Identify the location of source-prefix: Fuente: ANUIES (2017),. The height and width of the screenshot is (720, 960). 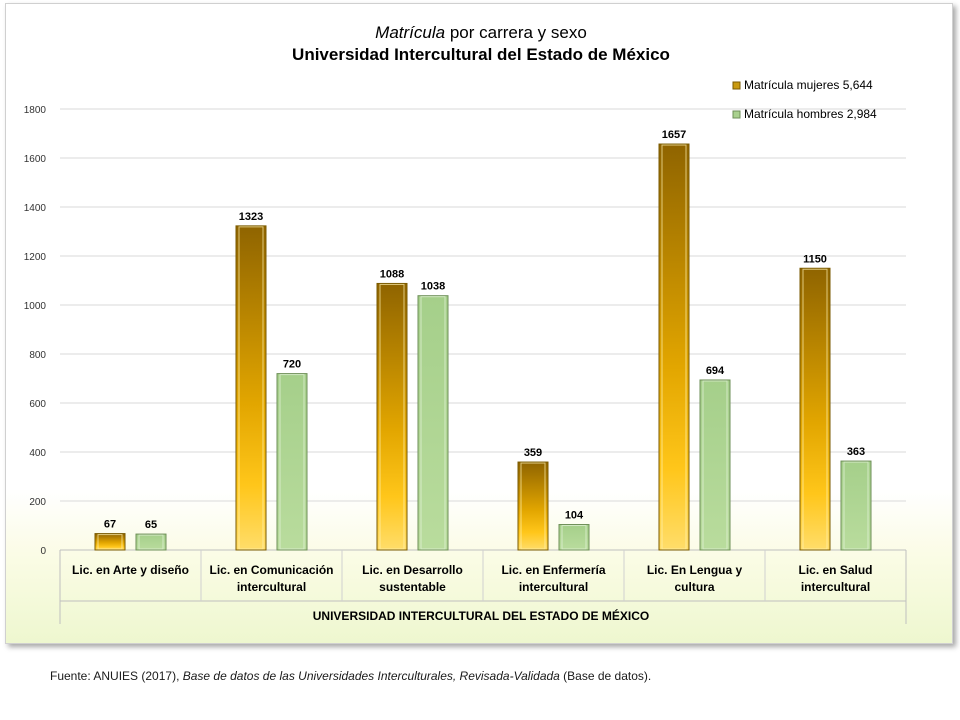
(116, 676).